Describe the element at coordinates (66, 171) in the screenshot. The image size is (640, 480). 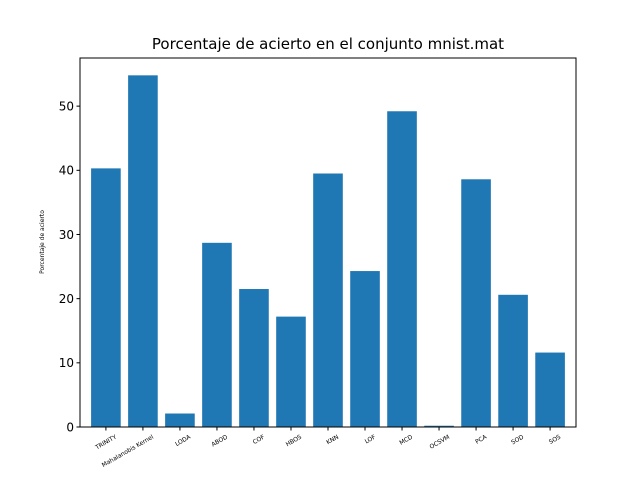
I see `y-tick-label: 40` at that location.